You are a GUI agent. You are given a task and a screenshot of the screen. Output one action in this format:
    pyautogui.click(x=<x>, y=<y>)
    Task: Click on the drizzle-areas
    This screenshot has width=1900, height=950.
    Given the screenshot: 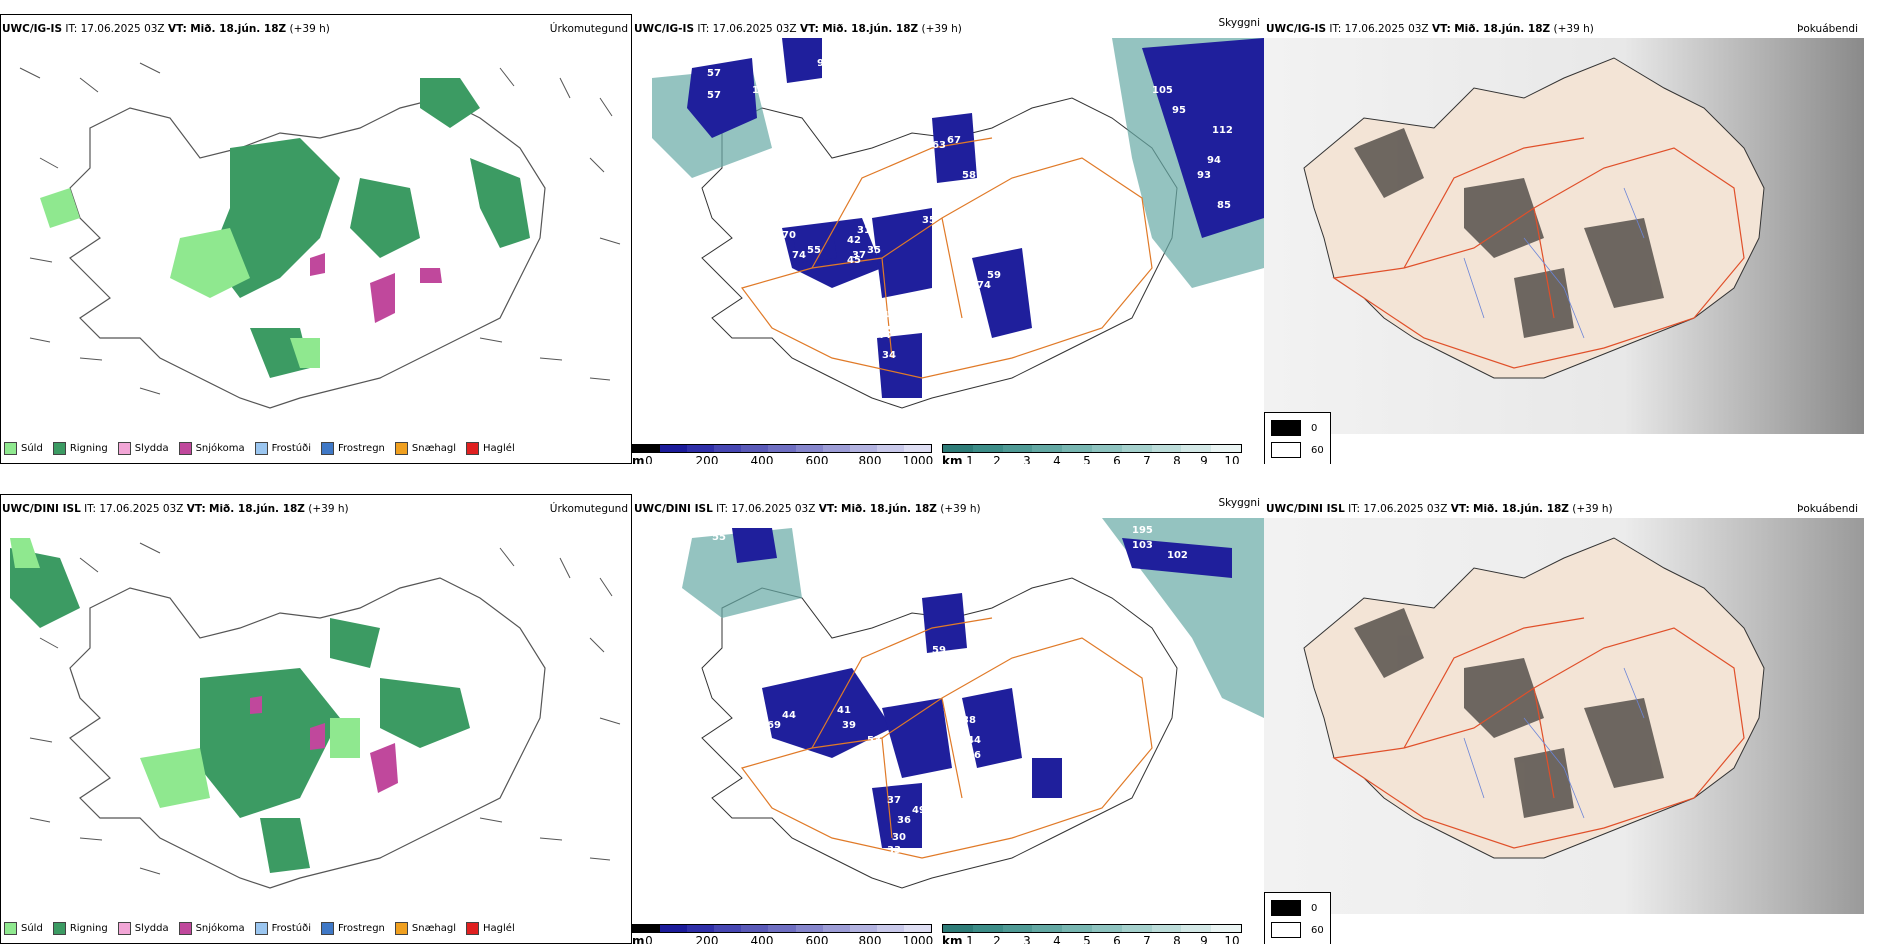 What is the action you would take?
    pyautogui.click(x=180, y=278)
    